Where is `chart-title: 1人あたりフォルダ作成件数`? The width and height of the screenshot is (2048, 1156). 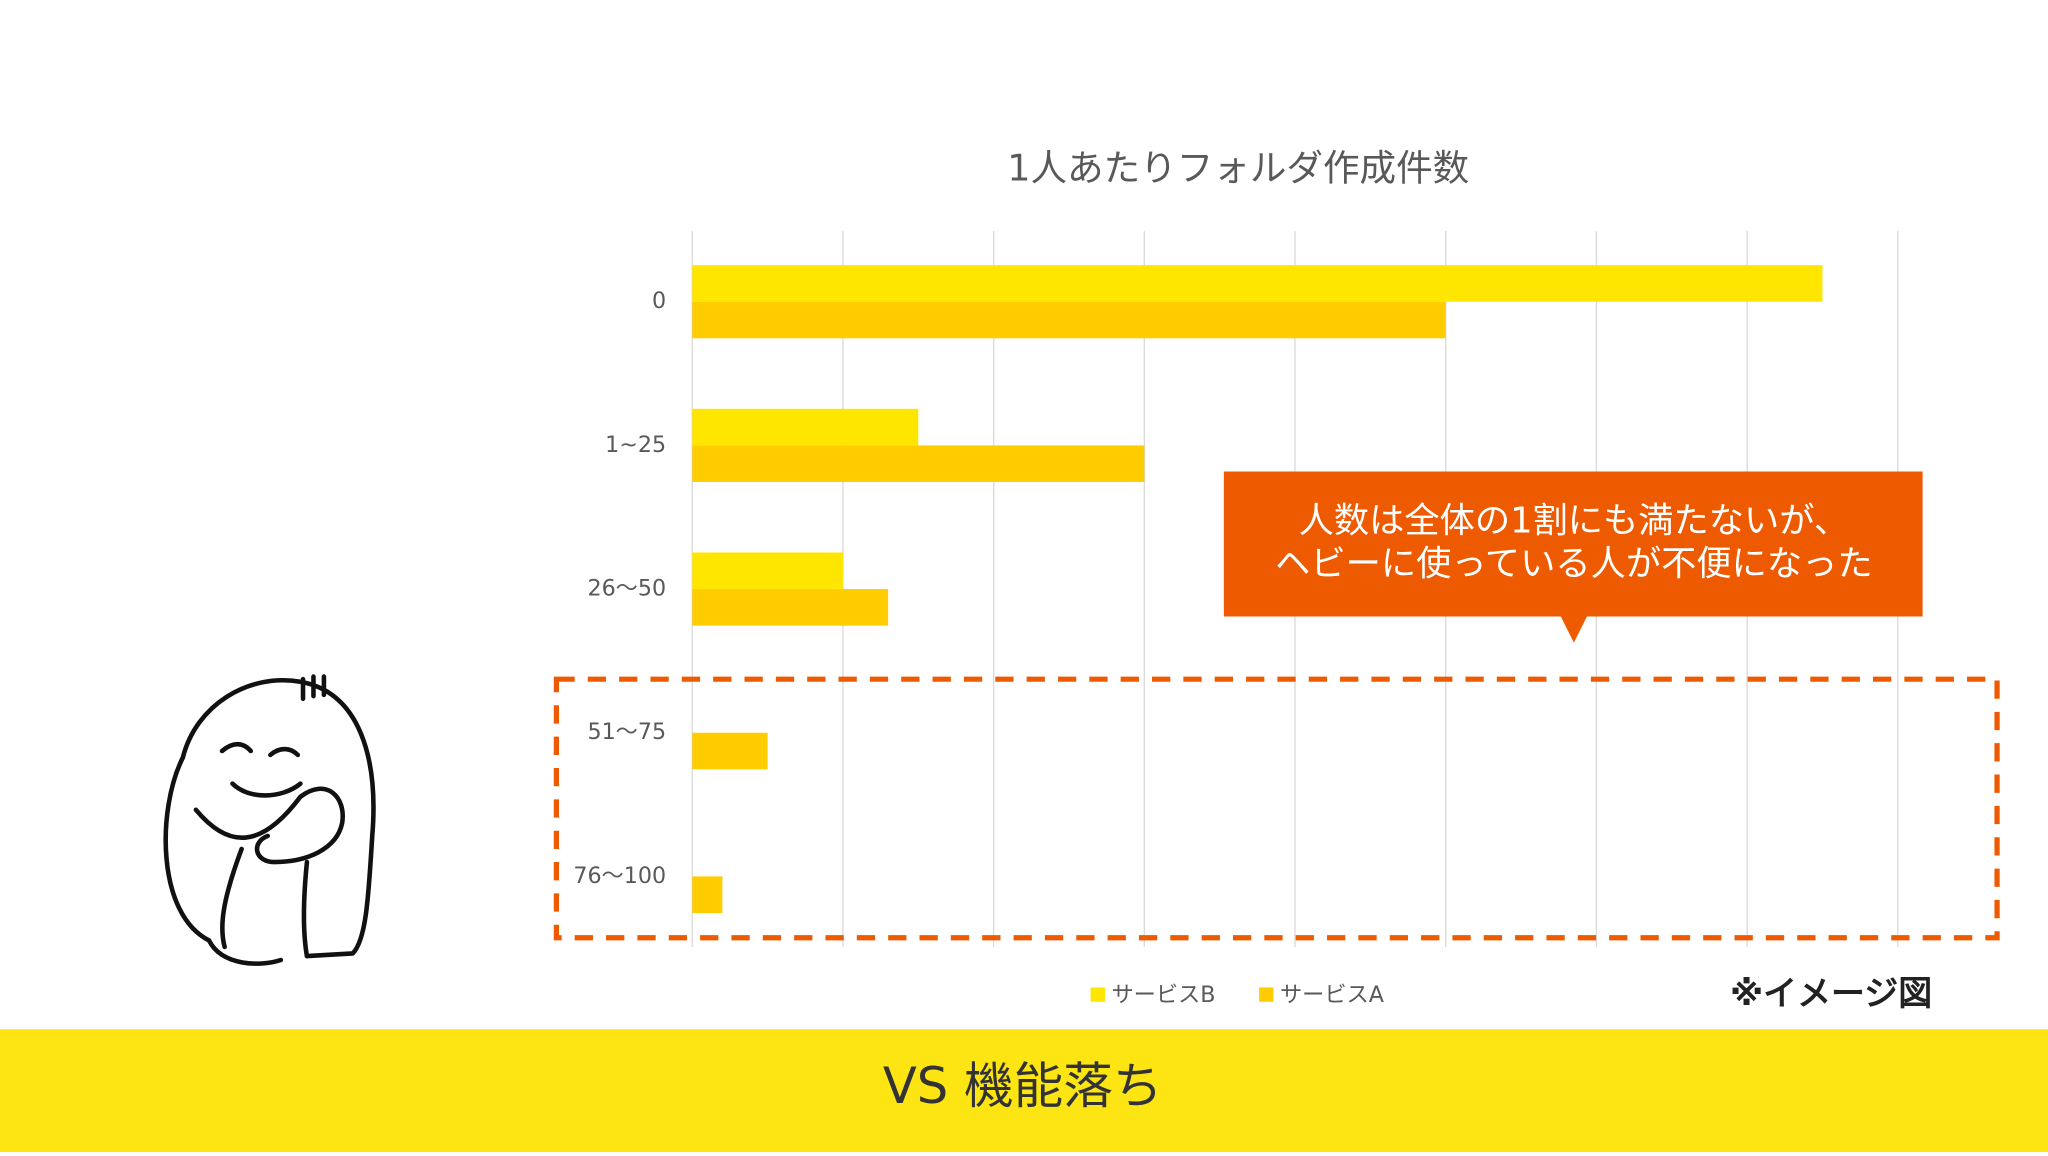 chart-title: 1人あたりフォルダ作成件数 is located at coordinates (1238, 167).